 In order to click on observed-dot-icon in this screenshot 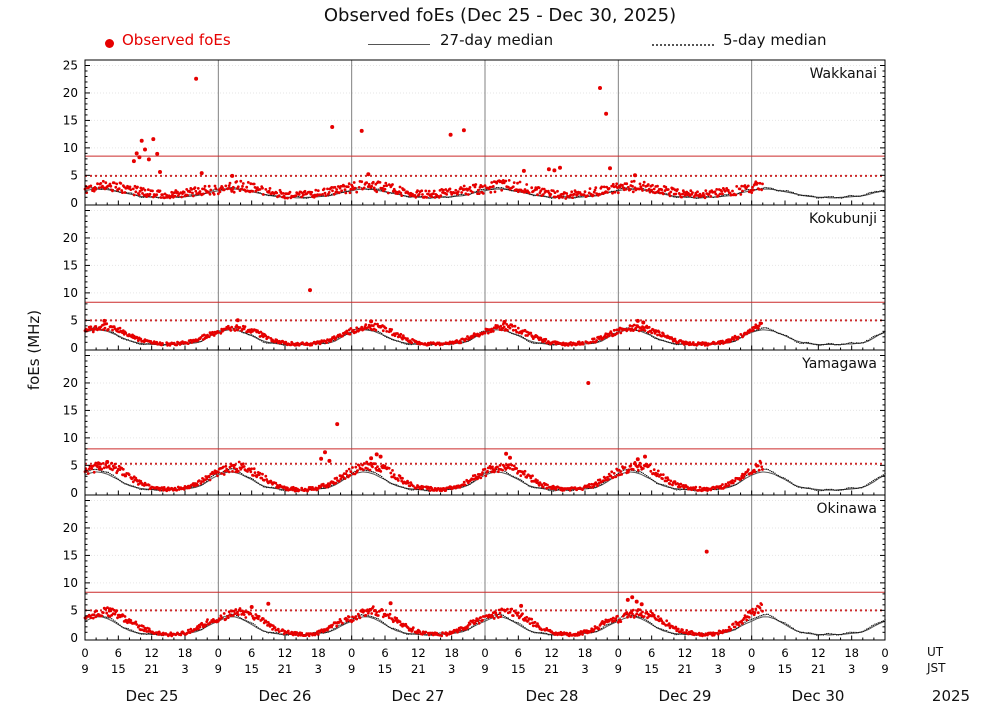, I will do `click(109, 43)`.